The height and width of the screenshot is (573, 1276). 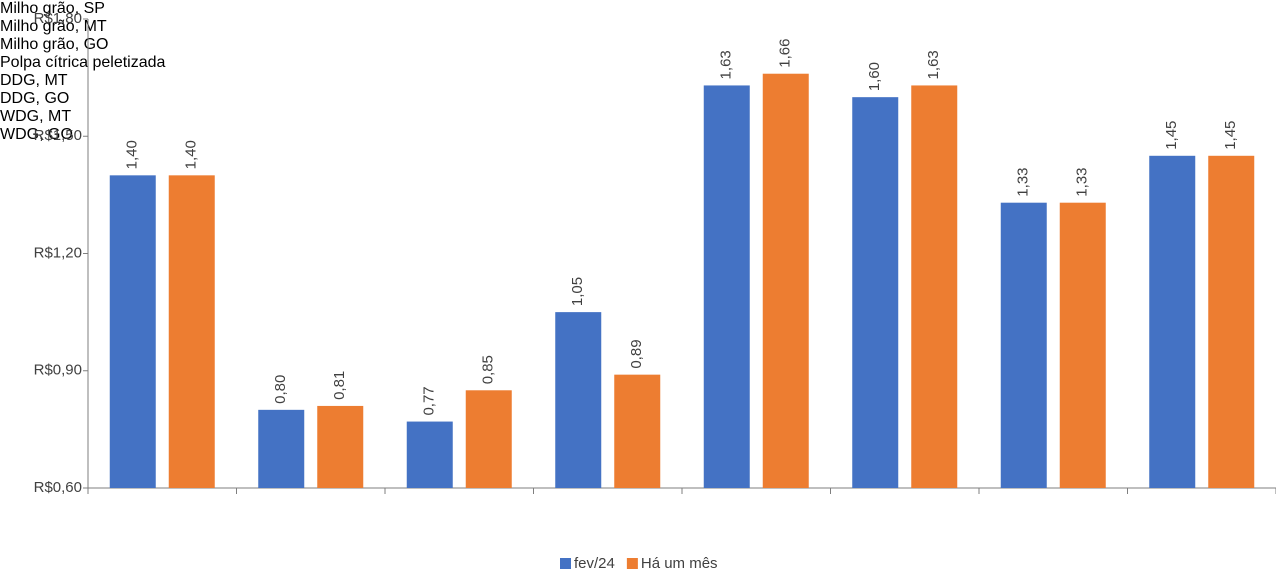 I want to click on x-tick-label: Polpa cítrica peletizada, so click(x=83, y=62).